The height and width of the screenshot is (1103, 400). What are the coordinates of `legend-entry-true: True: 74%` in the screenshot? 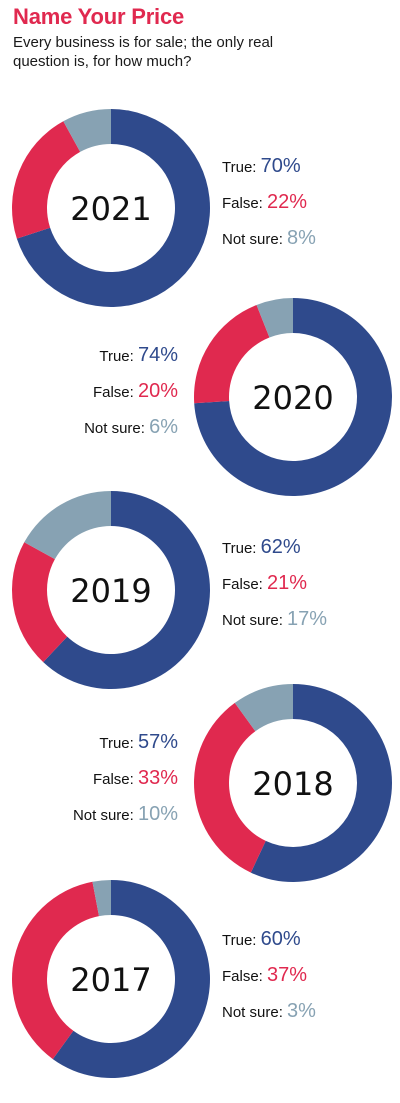 It's located at (138, 355).